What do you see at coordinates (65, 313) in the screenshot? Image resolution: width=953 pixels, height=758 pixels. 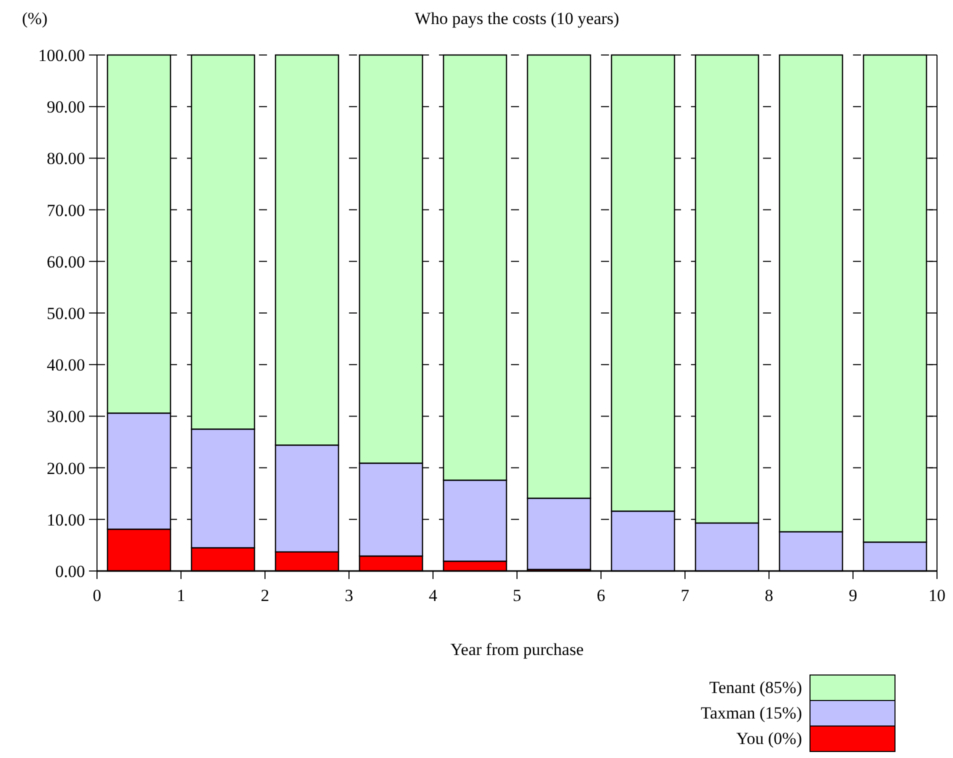 I see `y-tick-label: 50.00` at bounding box center [65, 313].